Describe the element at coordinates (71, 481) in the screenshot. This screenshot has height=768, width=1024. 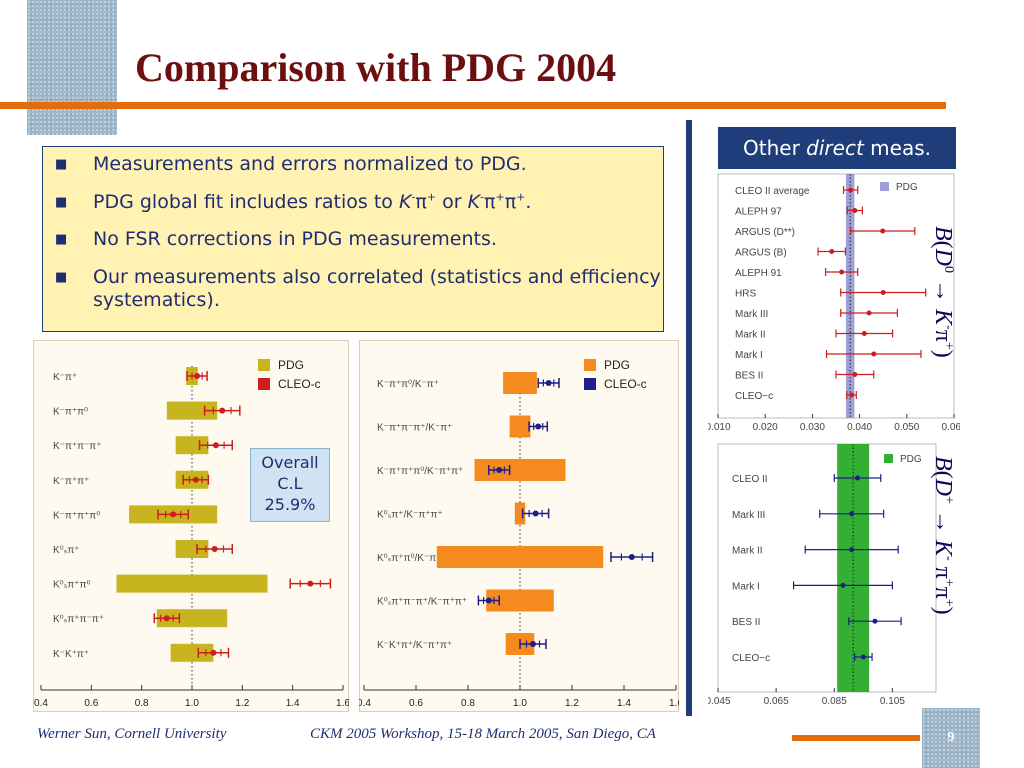
I see `row-label: K⁻π⁺π⁺` at that location.